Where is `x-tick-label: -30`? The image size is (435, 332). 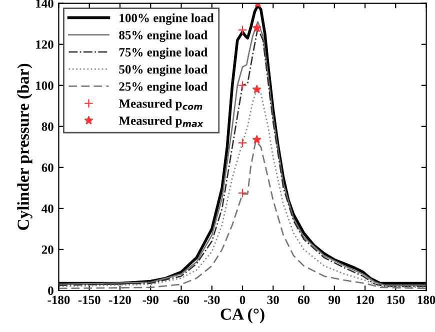 x-tick-label: -30 is located at coordinates (212, 300).